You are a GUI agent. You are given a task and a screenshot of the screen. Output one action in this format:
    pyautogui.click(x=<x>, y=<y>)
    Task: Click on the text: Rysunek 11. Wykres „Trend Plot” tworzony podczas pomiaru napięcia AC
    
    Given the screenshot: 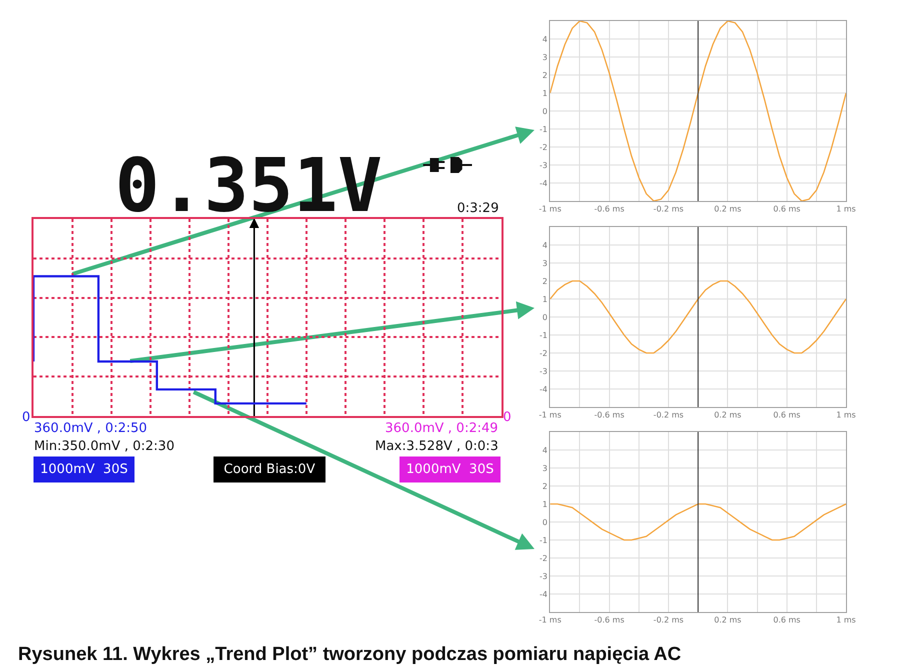 What is the action you would take?
    pyautogui.click(x=350, y=654)
    